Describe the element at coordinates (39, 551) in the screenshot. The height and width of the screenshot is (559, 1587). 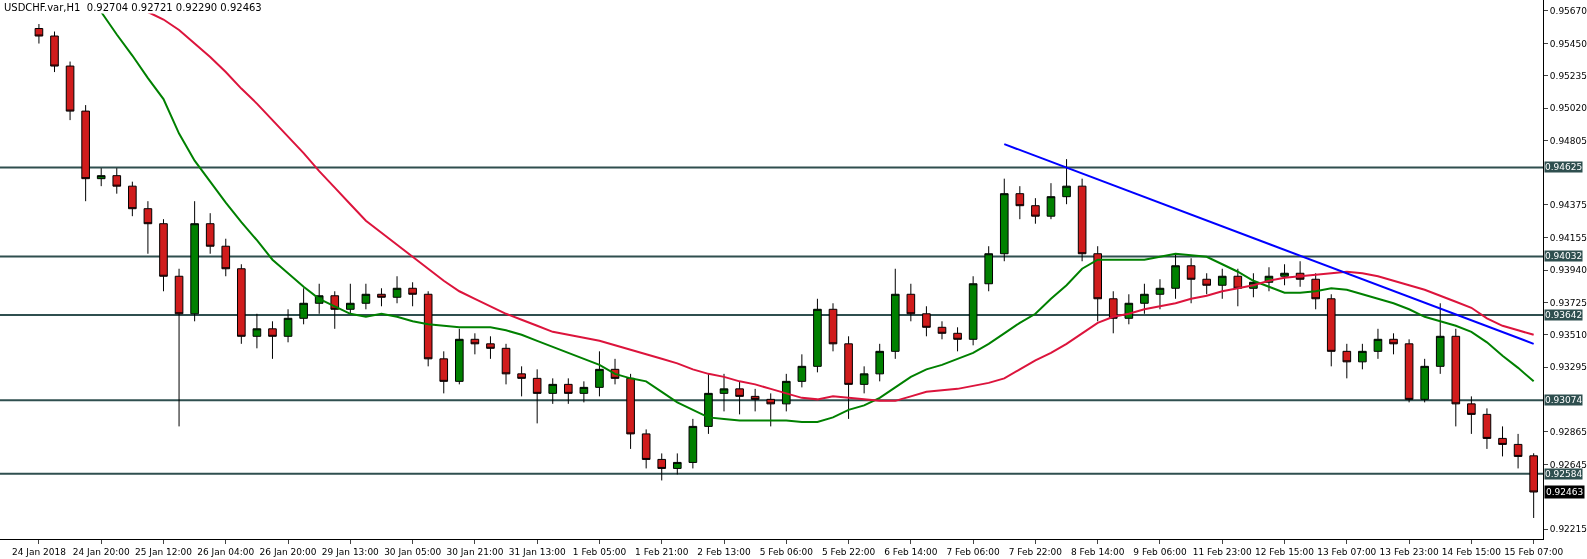
I see `x-tick-label: 24 Jan 2018` at that location.